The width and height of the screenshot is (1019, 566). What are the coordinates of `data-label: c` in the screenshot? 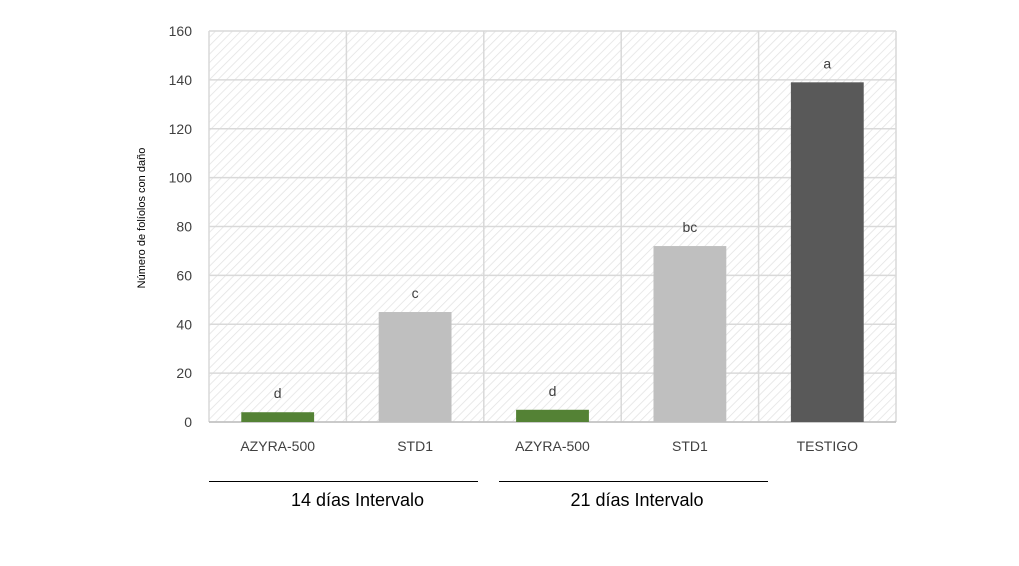 It's located at (415, 293).